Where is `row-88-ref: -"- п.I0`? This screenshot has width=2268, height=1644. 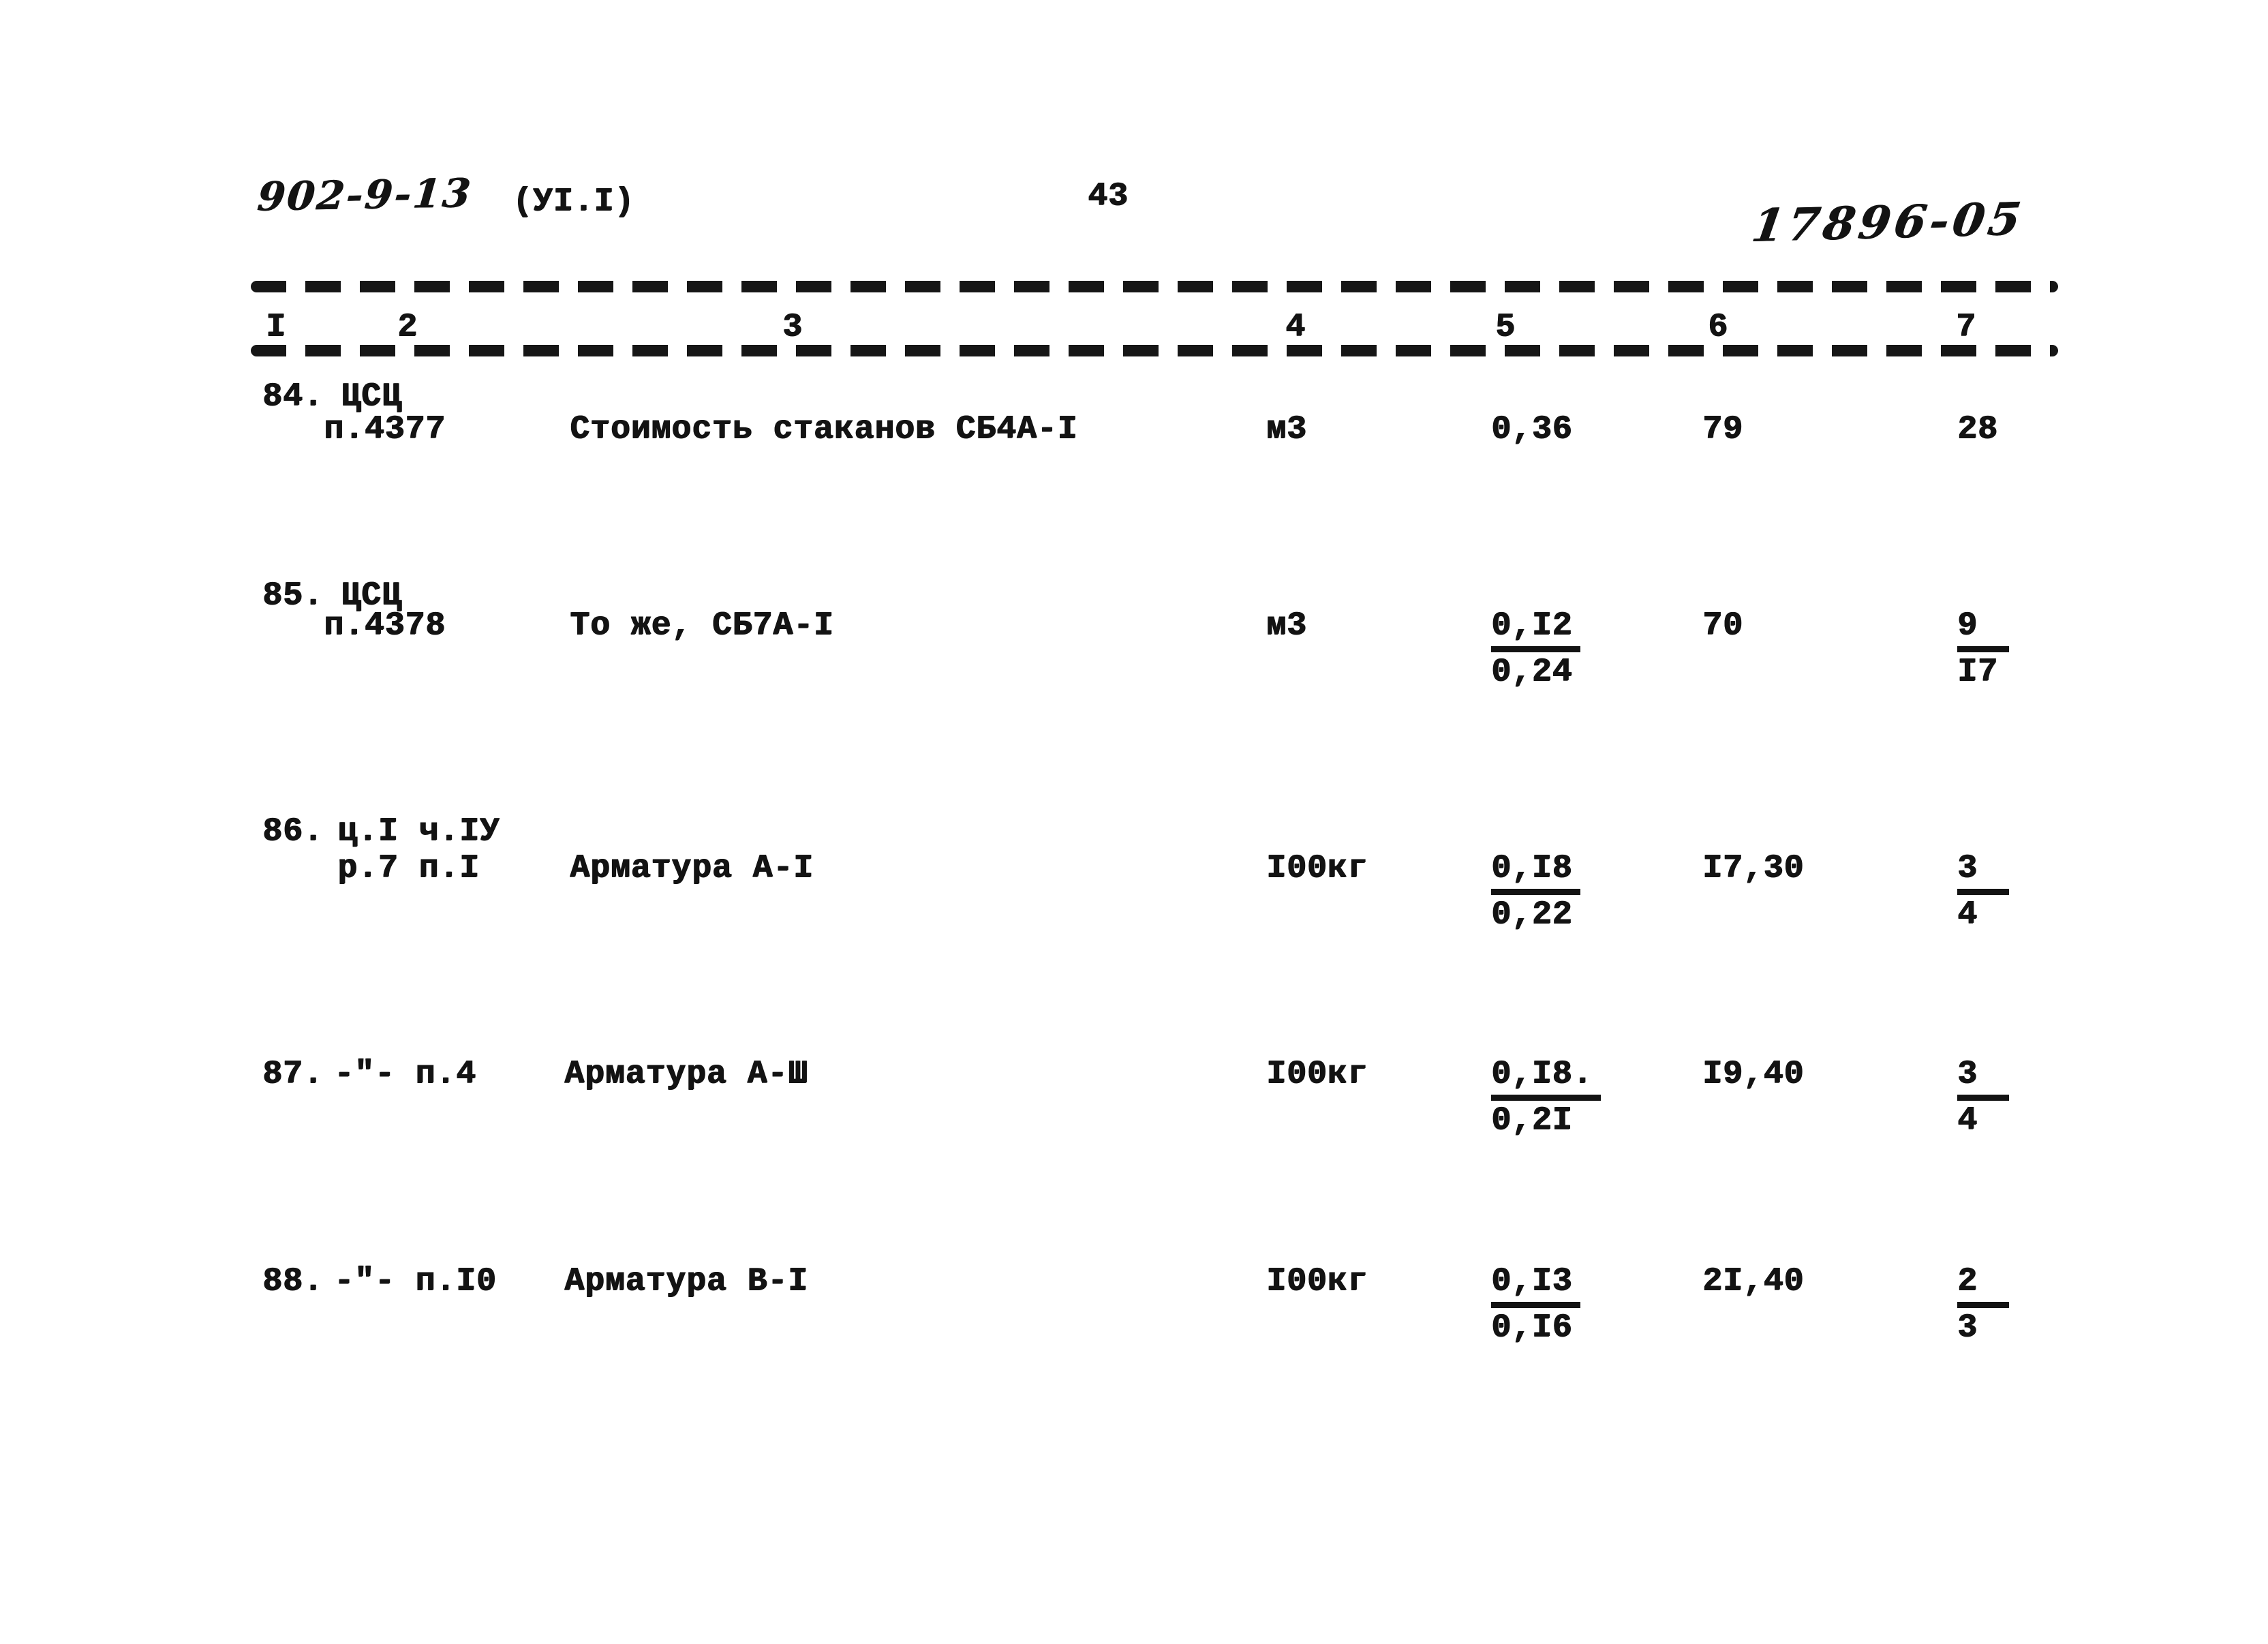 row-88-ref: -"- п.I0 is located at coordinates (415, 1281).